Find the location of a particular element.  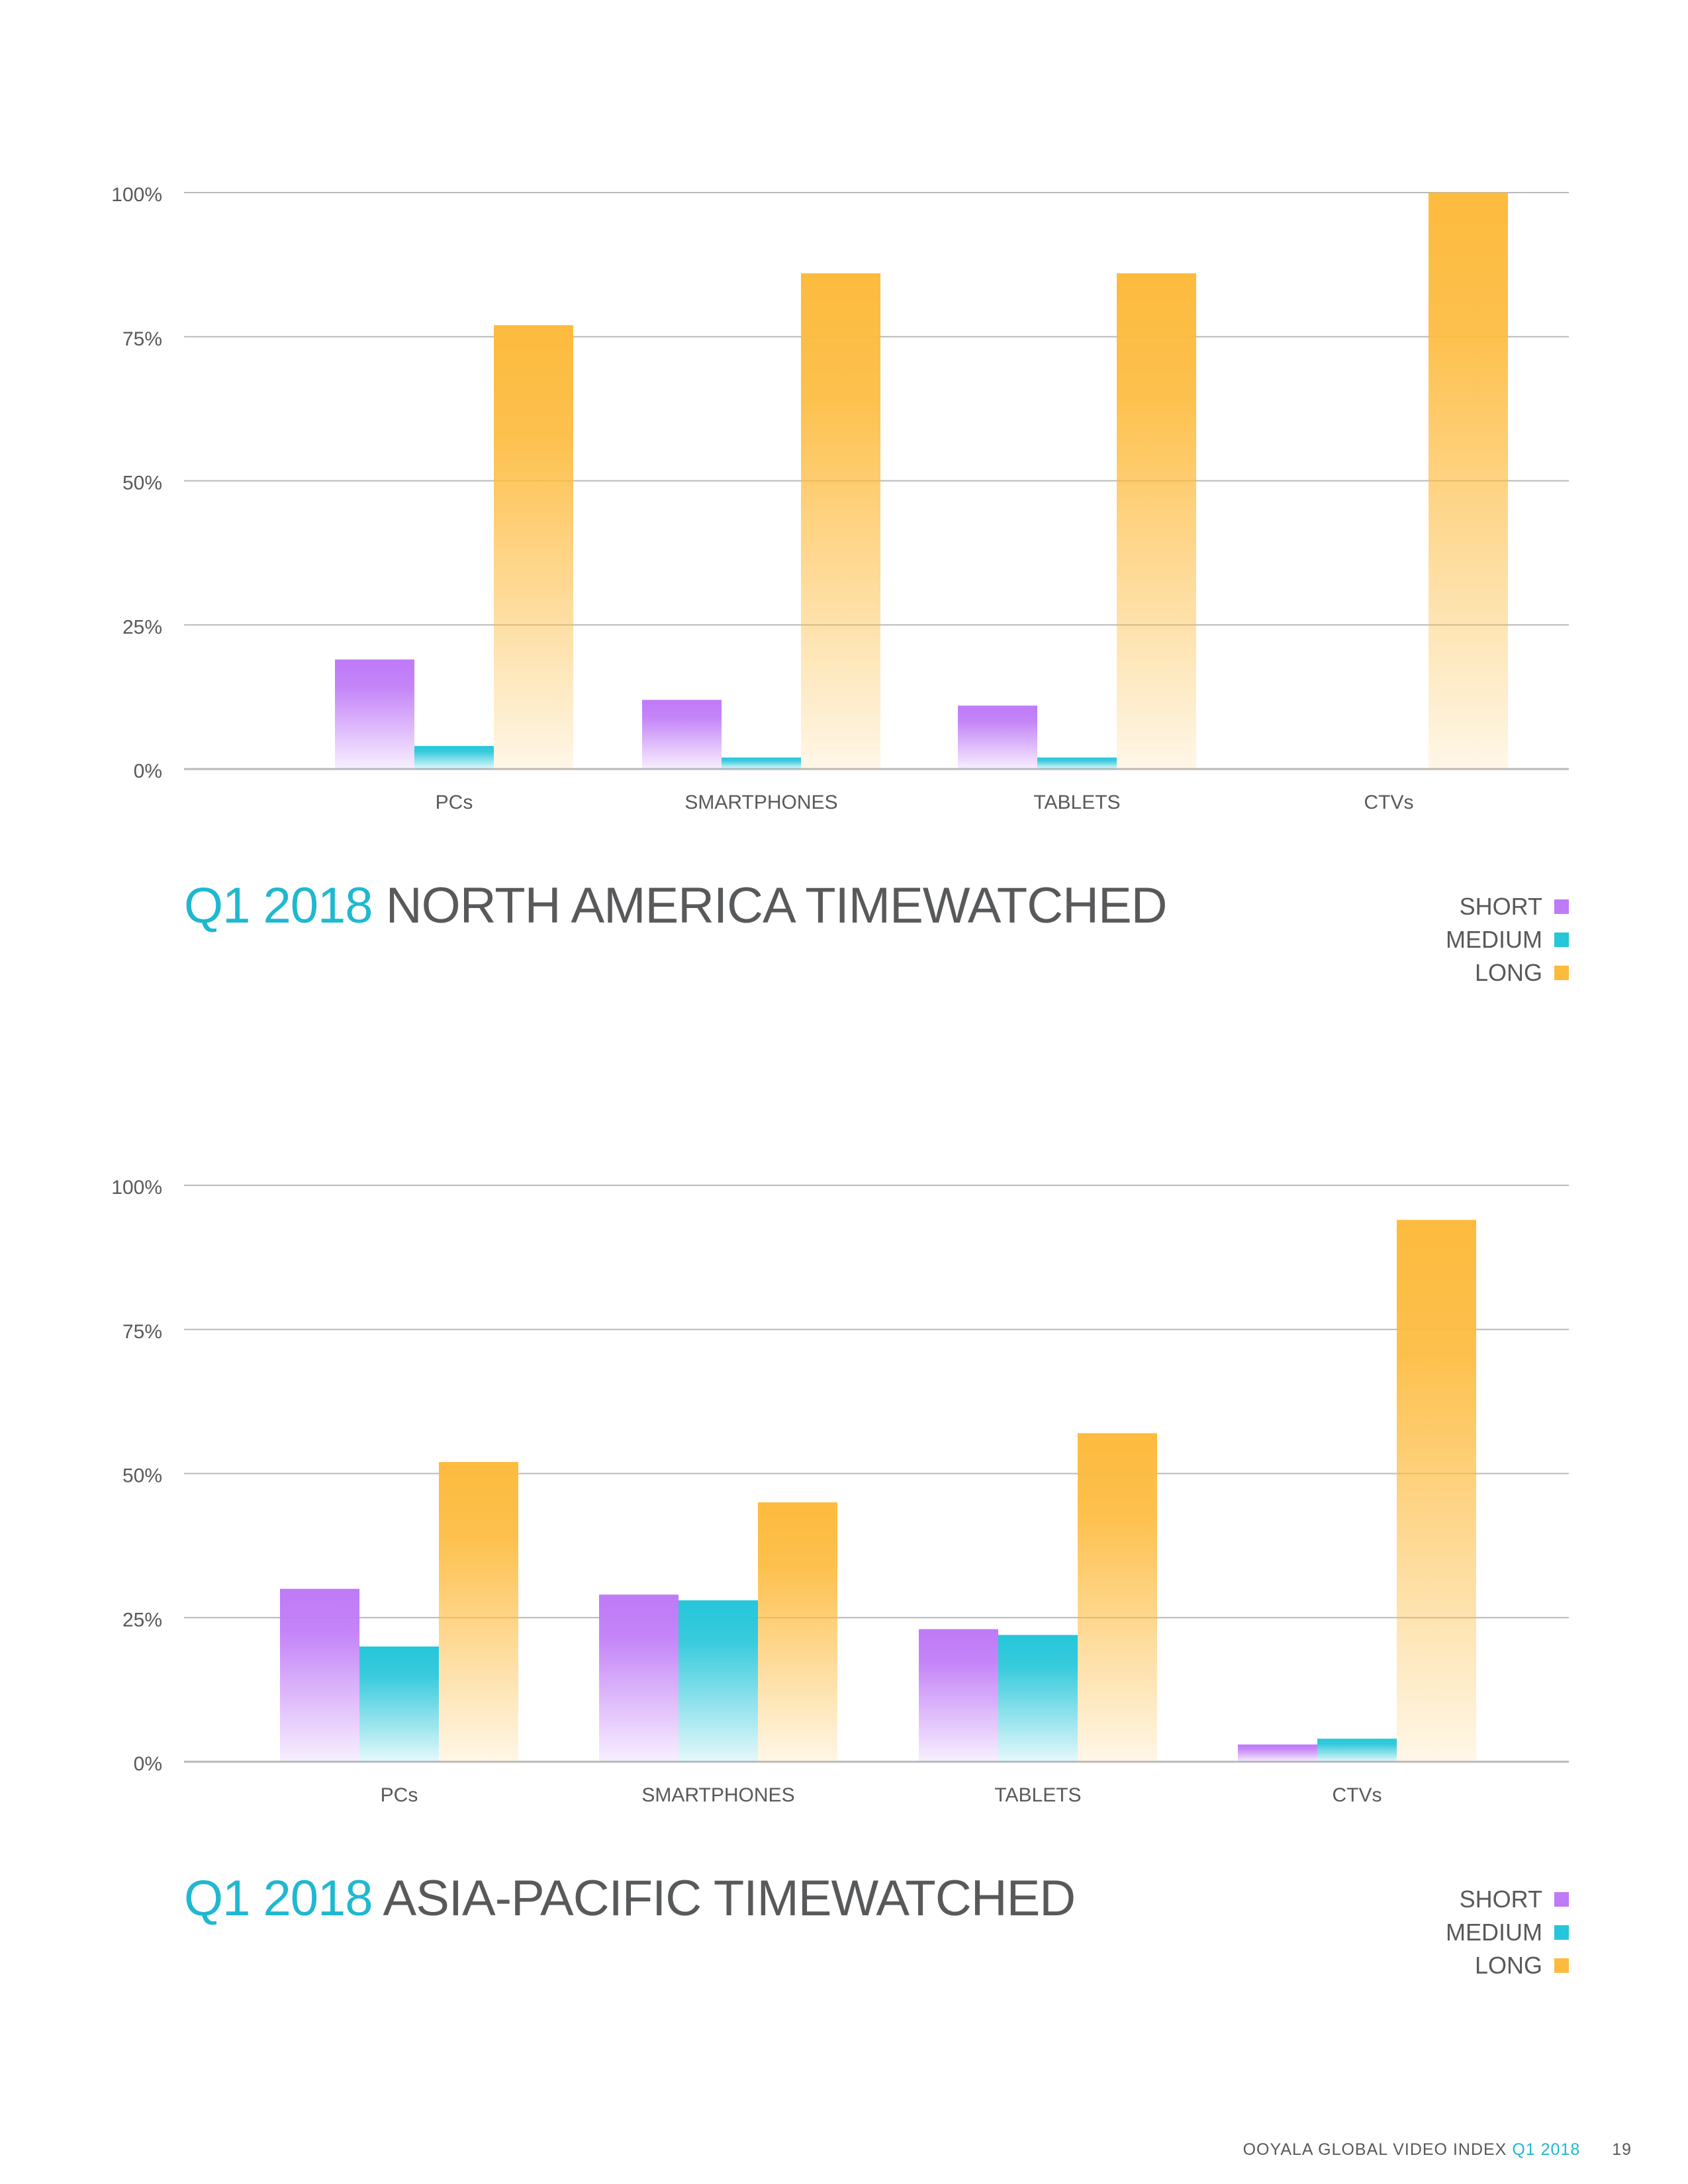

page-number: 19 is located at coordinates (1622, 2149).